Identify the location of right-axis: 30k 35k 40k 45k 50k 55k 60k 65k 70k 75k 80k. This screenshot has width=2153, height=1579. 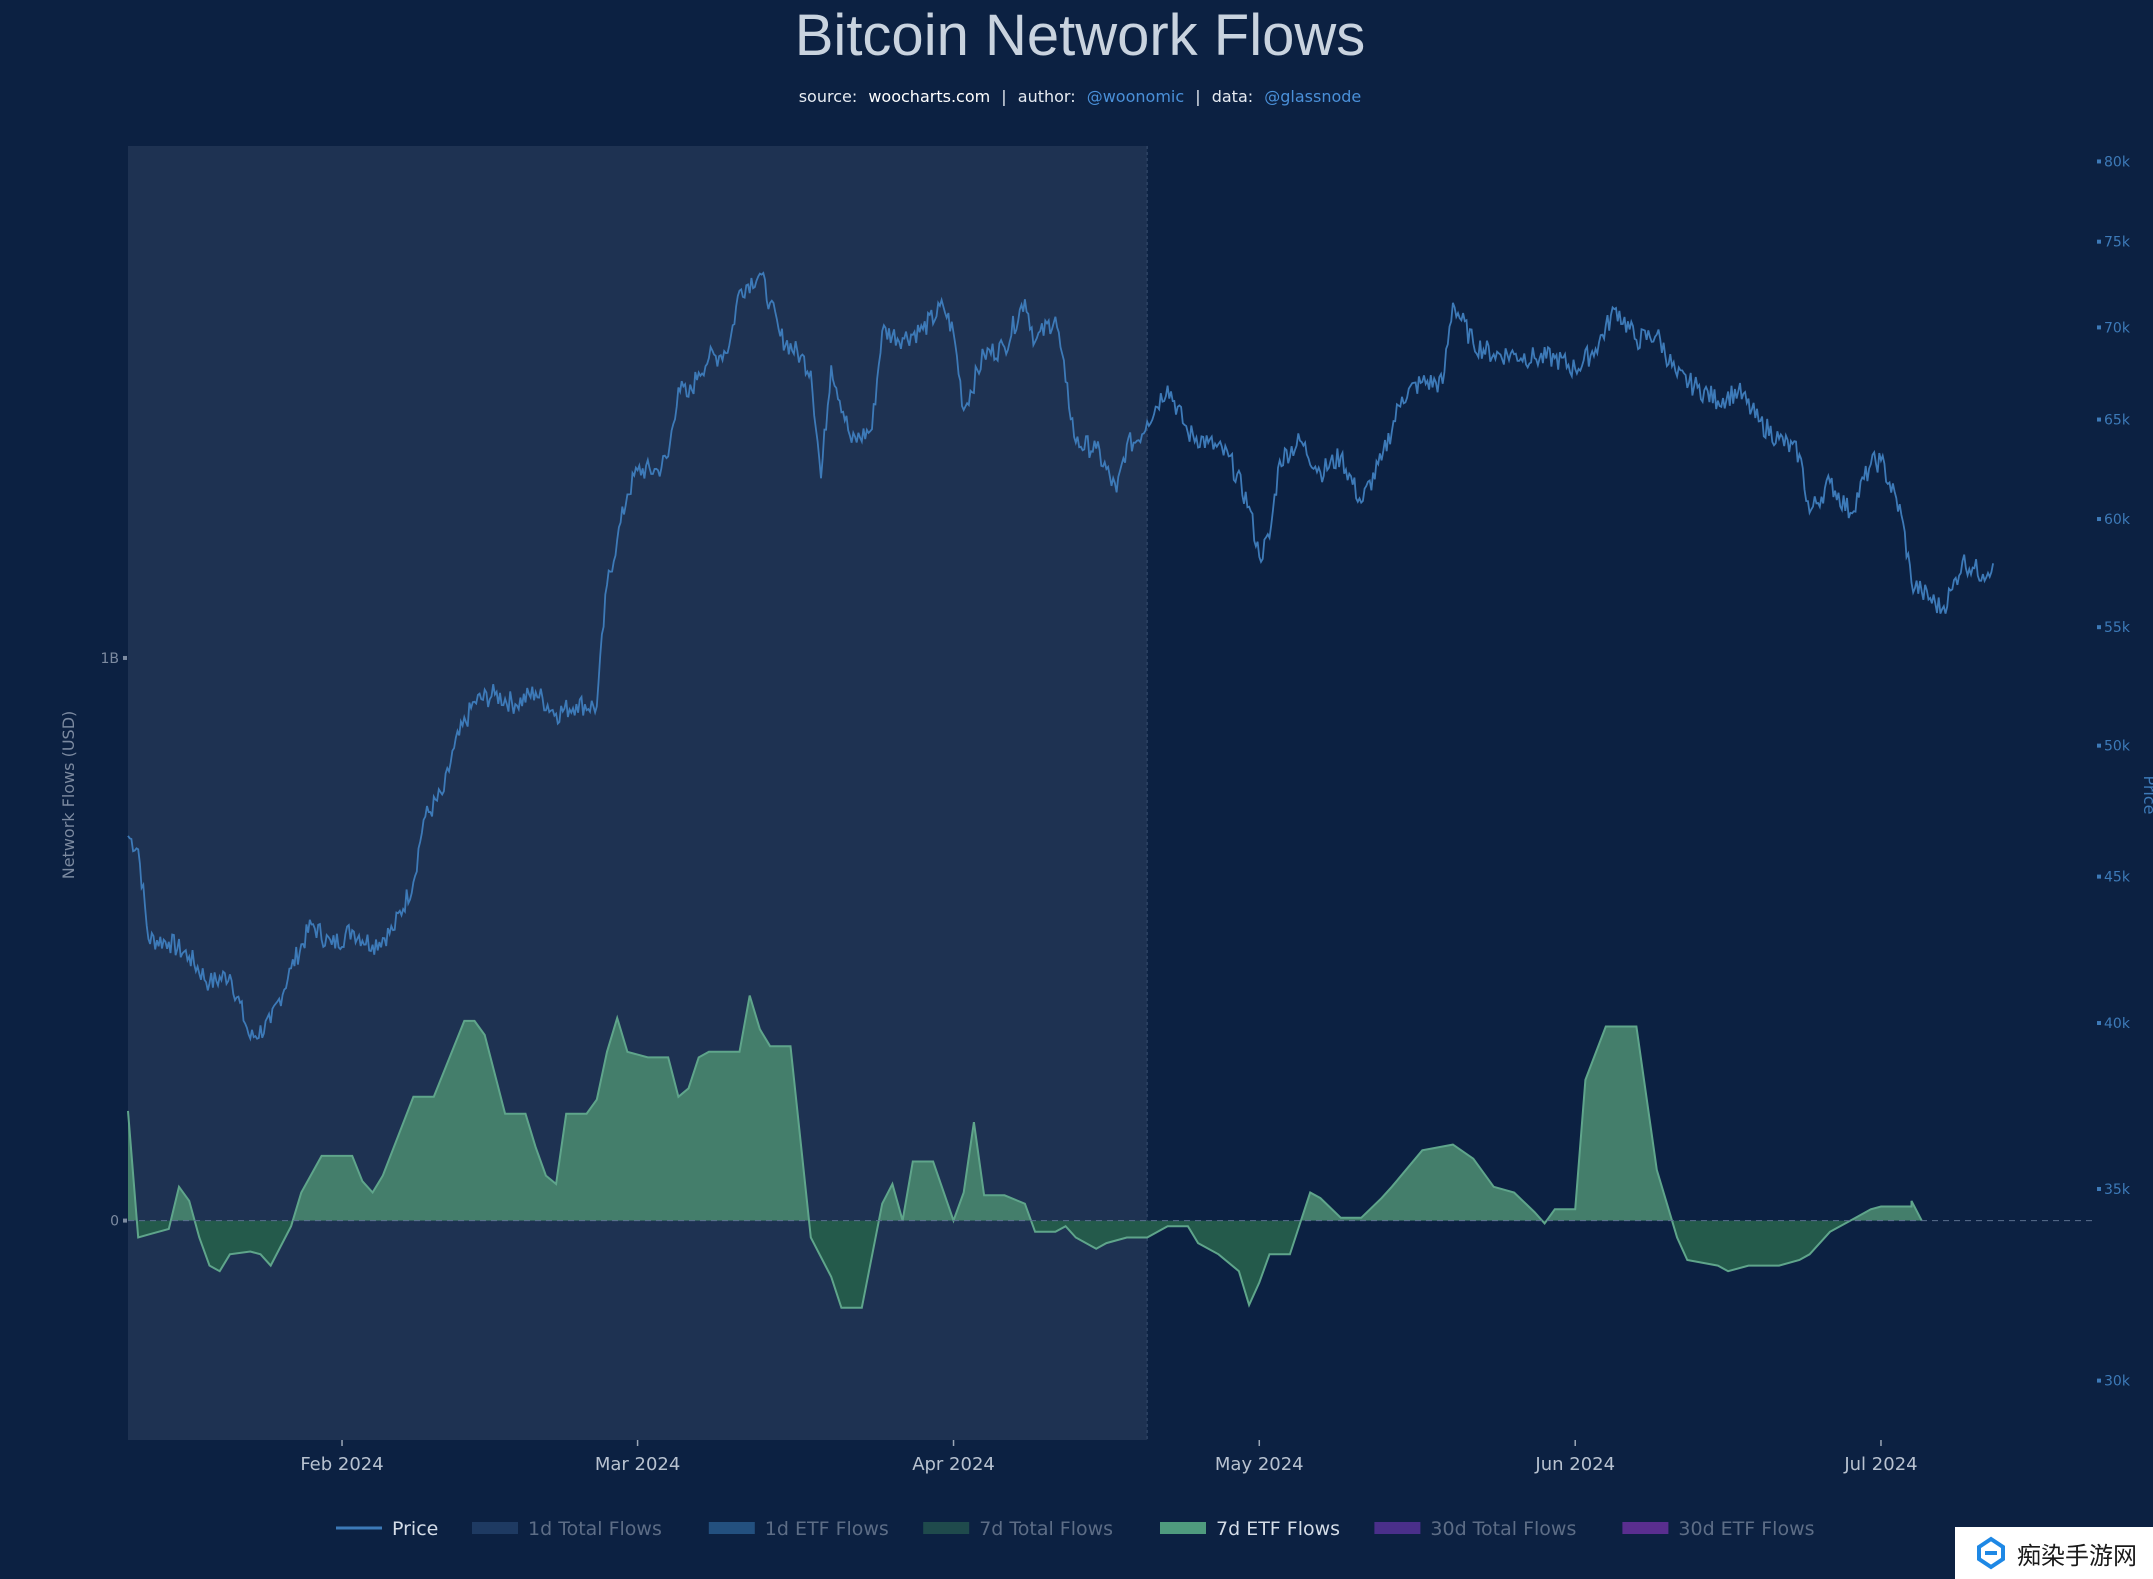
(2114, 772).